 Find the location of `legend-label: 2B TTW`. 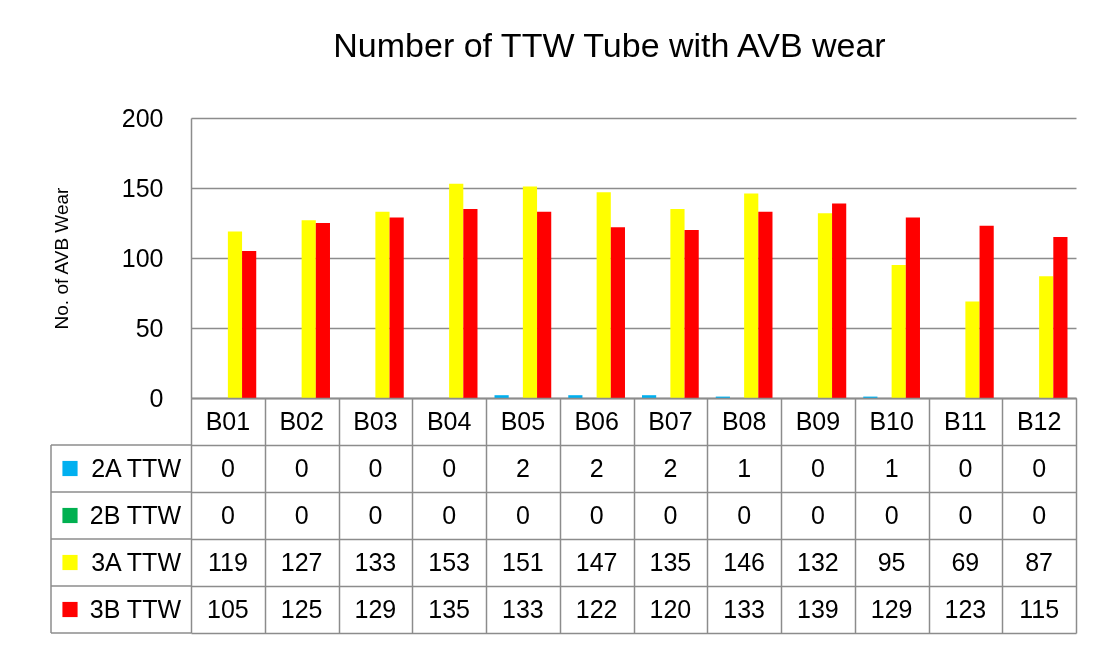

legend-label: 2B TTW is located at coordinates (135, 514).